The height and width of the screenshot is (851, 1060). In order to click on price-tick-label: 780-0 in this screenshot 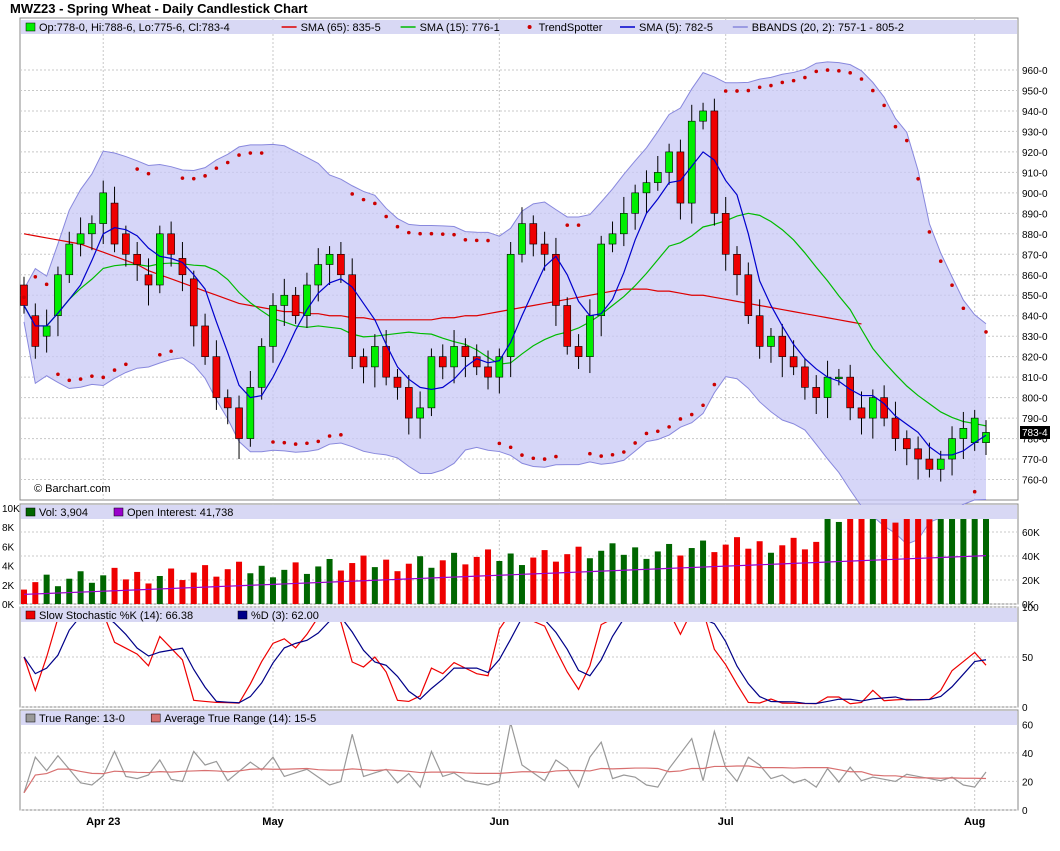, I will do `click(1035, 440)`.